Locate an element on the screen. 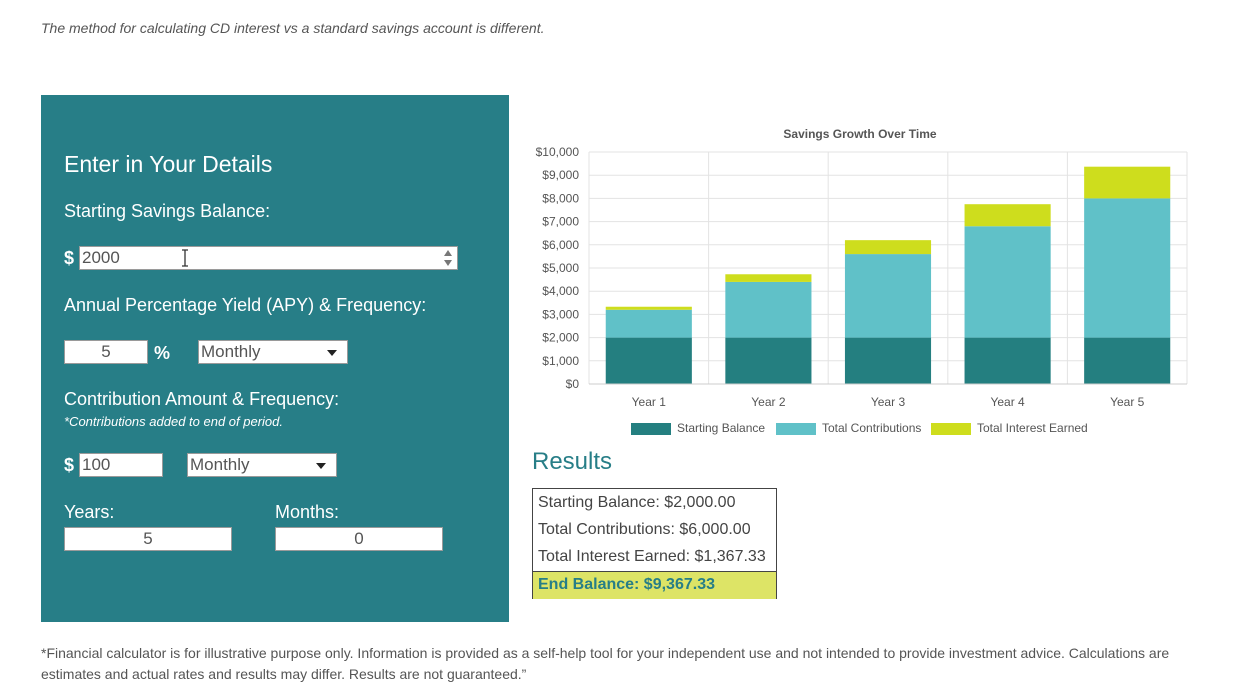 The width and height of the screenshot is (1260, 700). result-total-interest: Total Interest Earned: $1,367.33 is located at coordinates (652, 556).